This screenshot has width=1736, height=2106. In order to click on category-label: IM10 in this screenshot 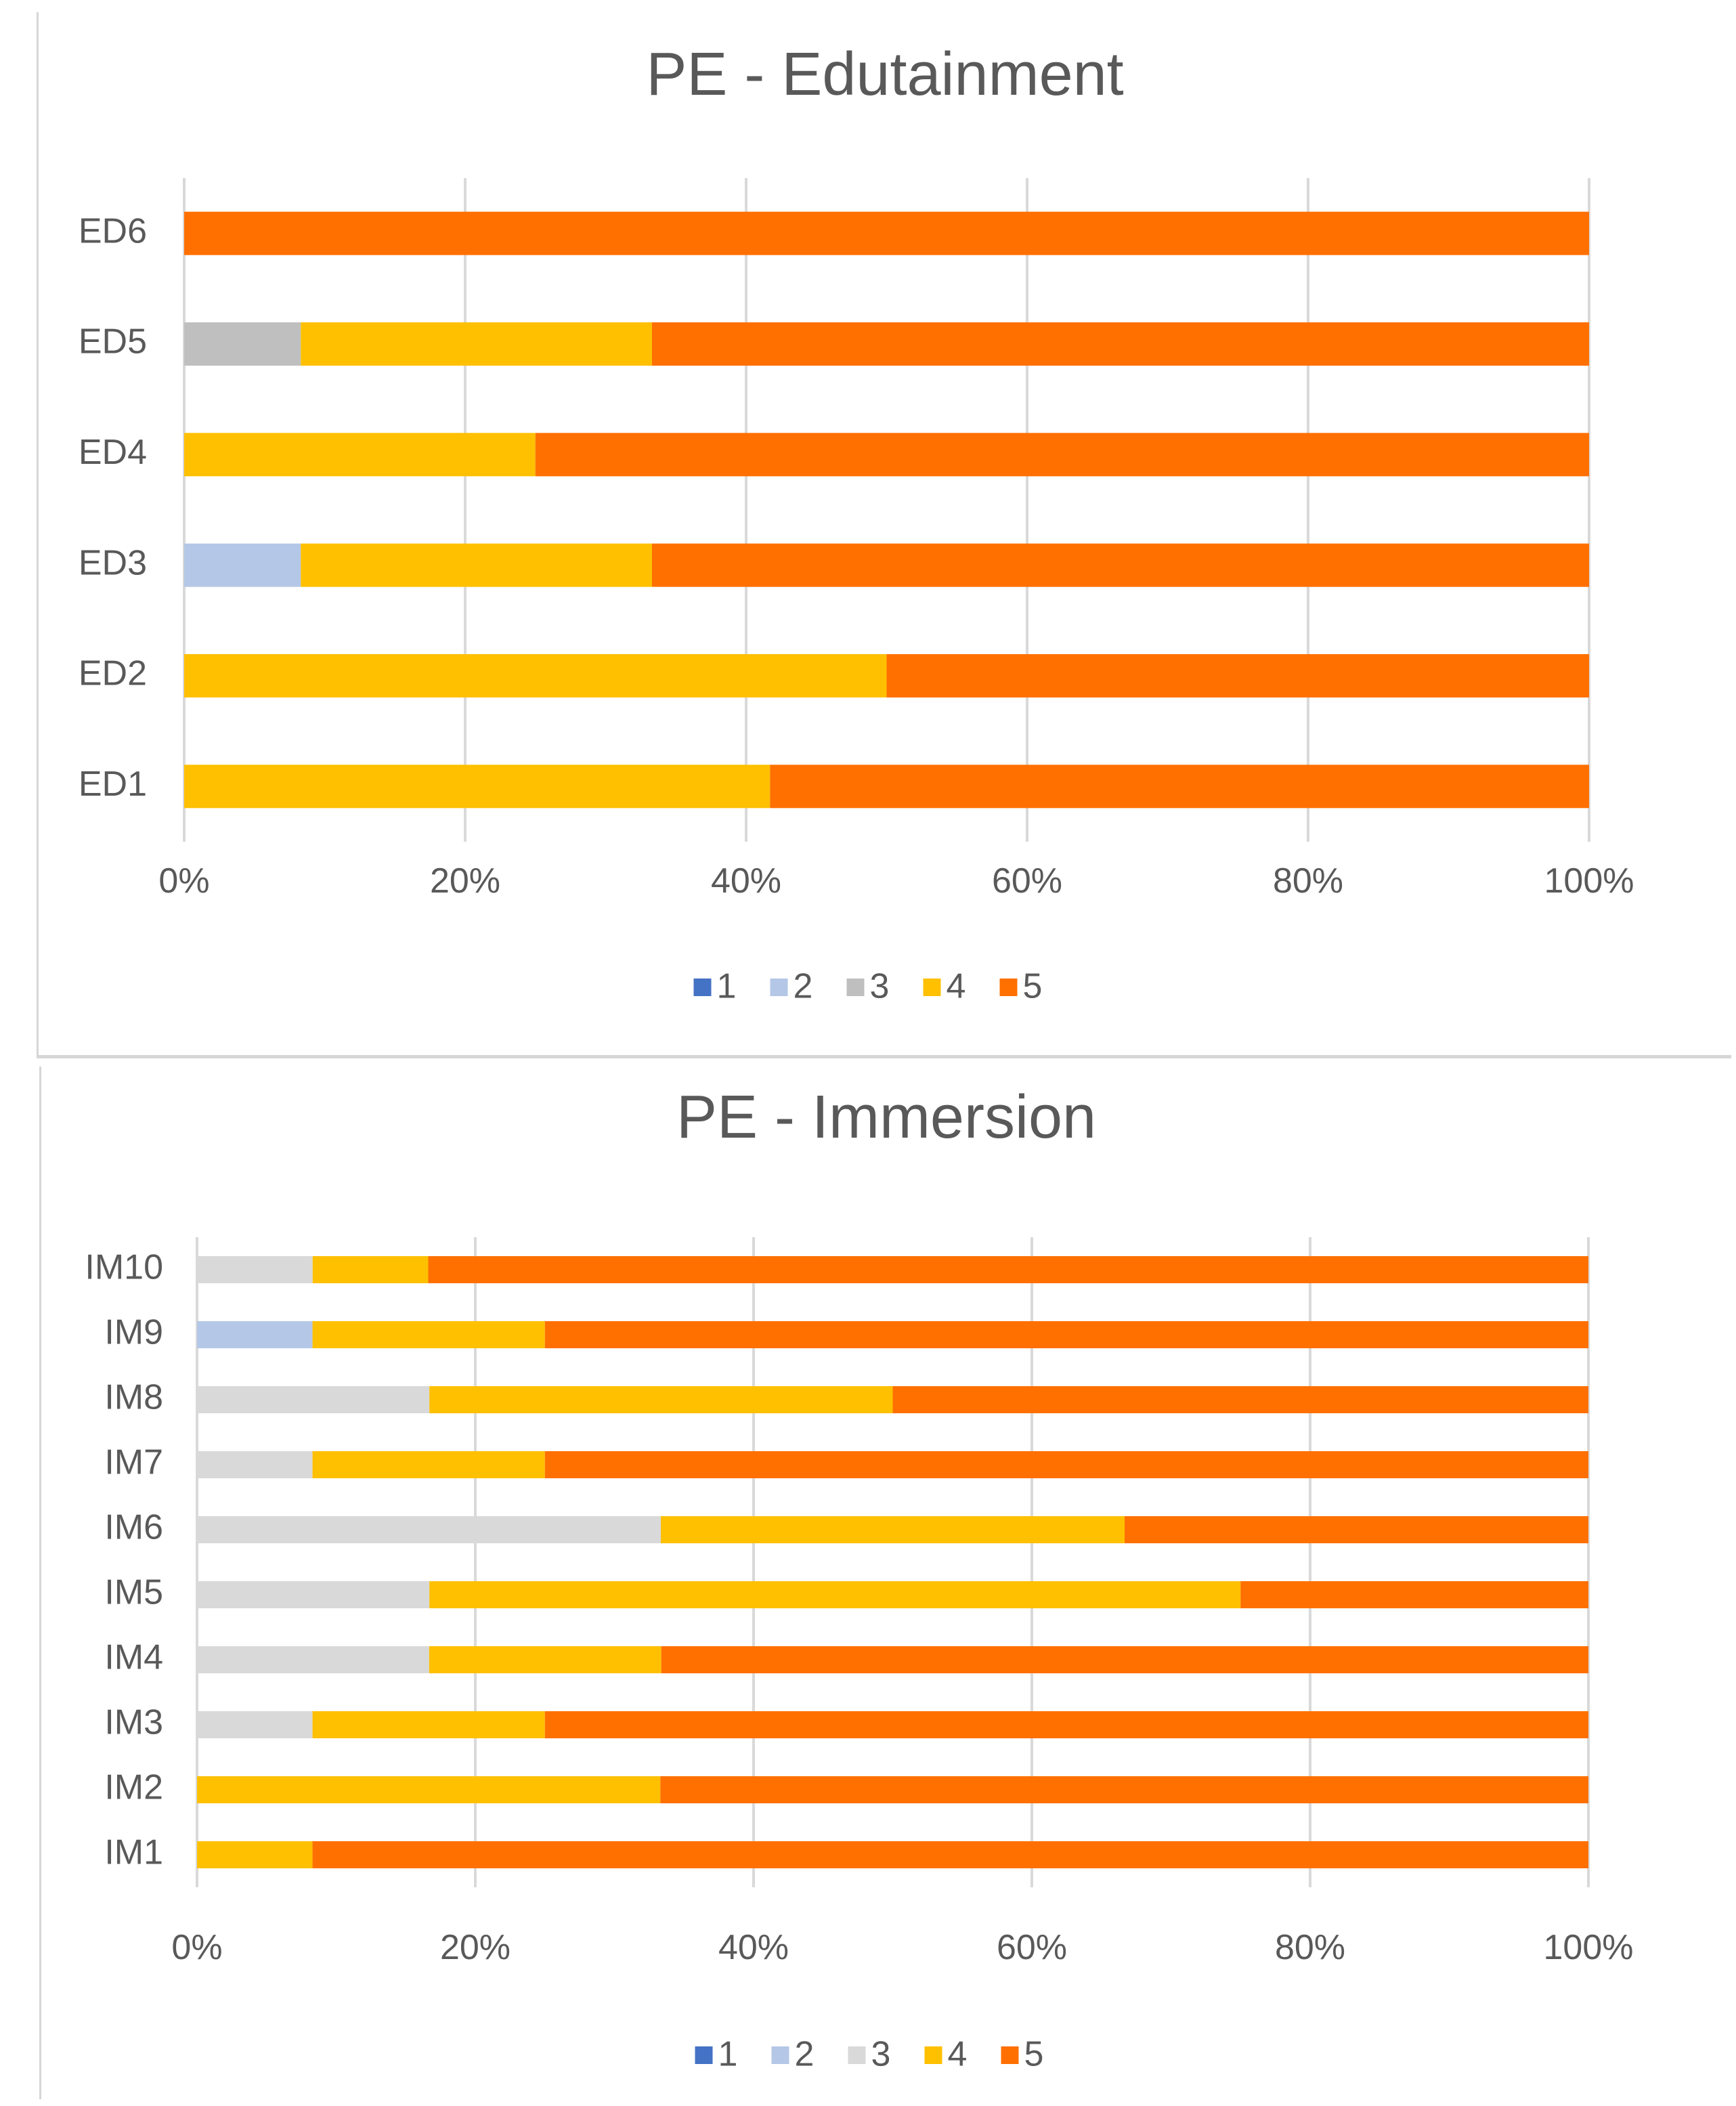, I will do `click(124, 1267)`.